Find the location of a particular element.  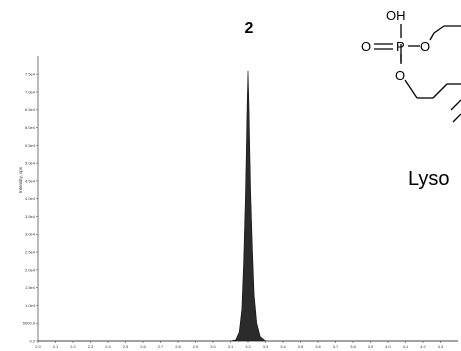

bond-o-ring-chain is located at coordinates (432, 36).